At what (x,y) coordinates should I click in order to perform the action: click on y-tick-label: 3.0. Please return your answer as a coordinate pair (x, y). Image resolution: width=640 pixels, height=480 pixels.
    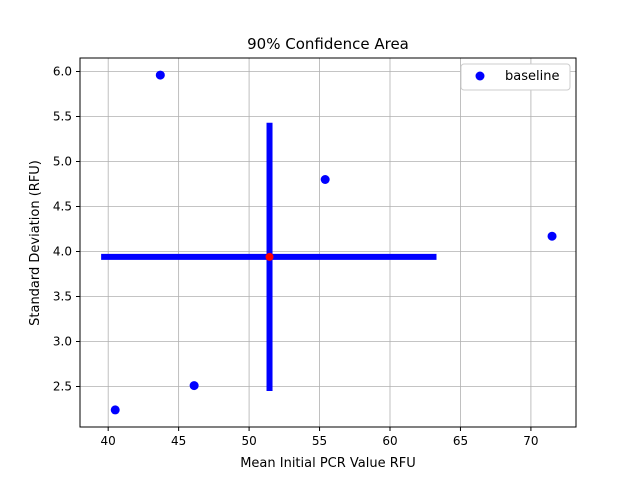
    Looking at the image, I should click on (62, 342).